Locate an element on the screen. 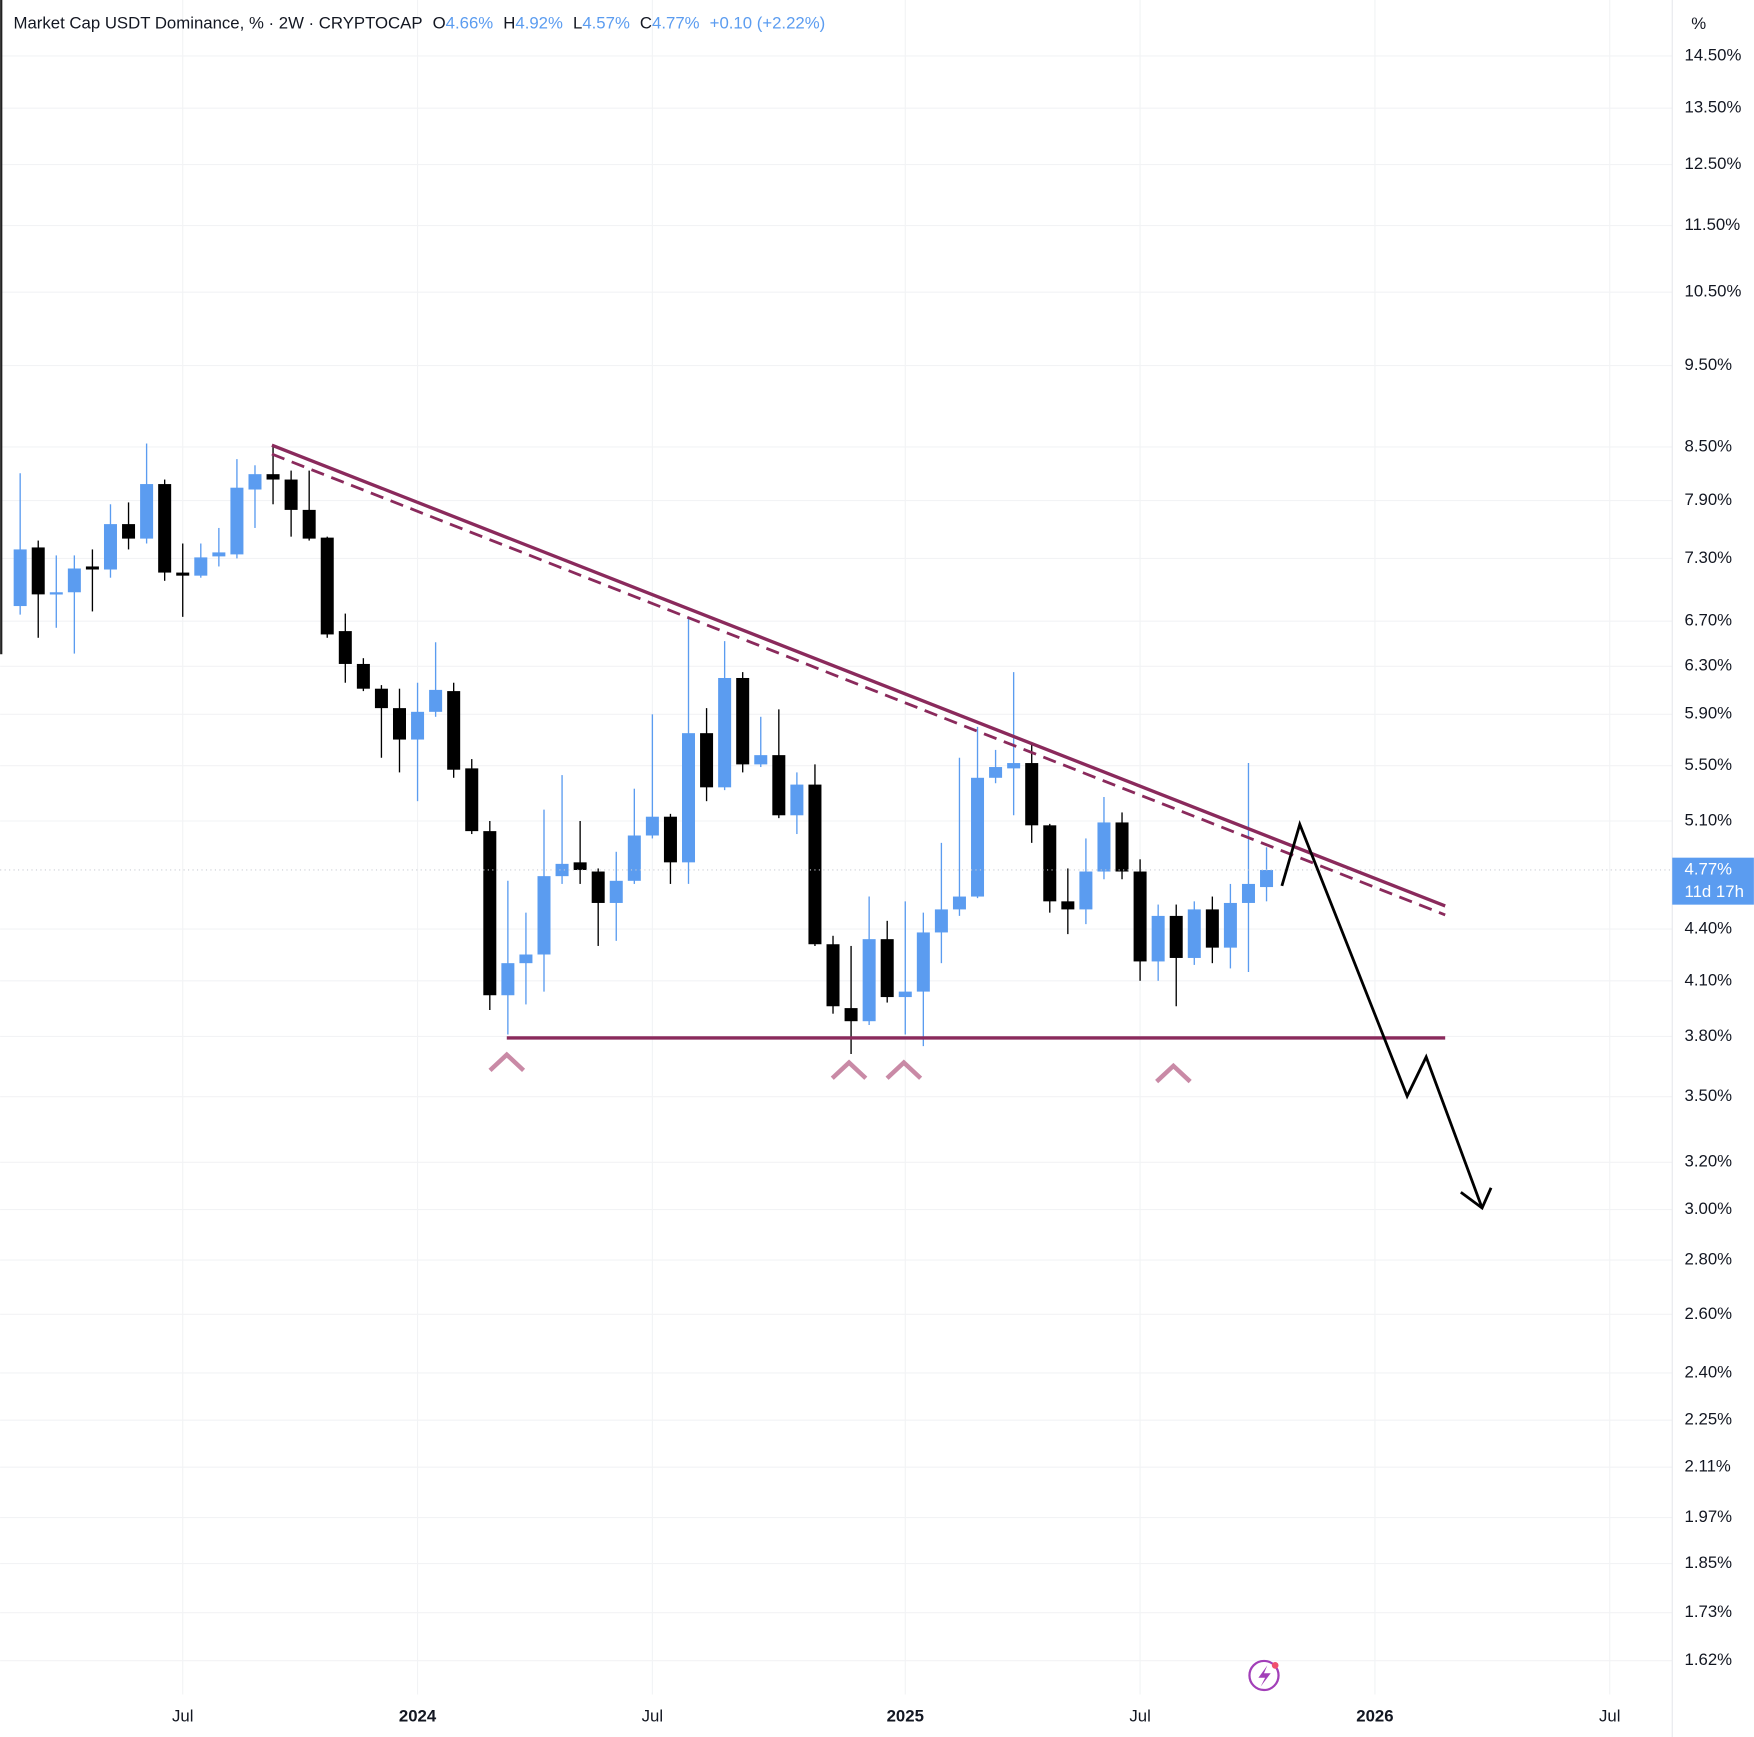 The image size is (1754, 1737). y-tick-label: 13.50% is located at coordinates (1713, 107).